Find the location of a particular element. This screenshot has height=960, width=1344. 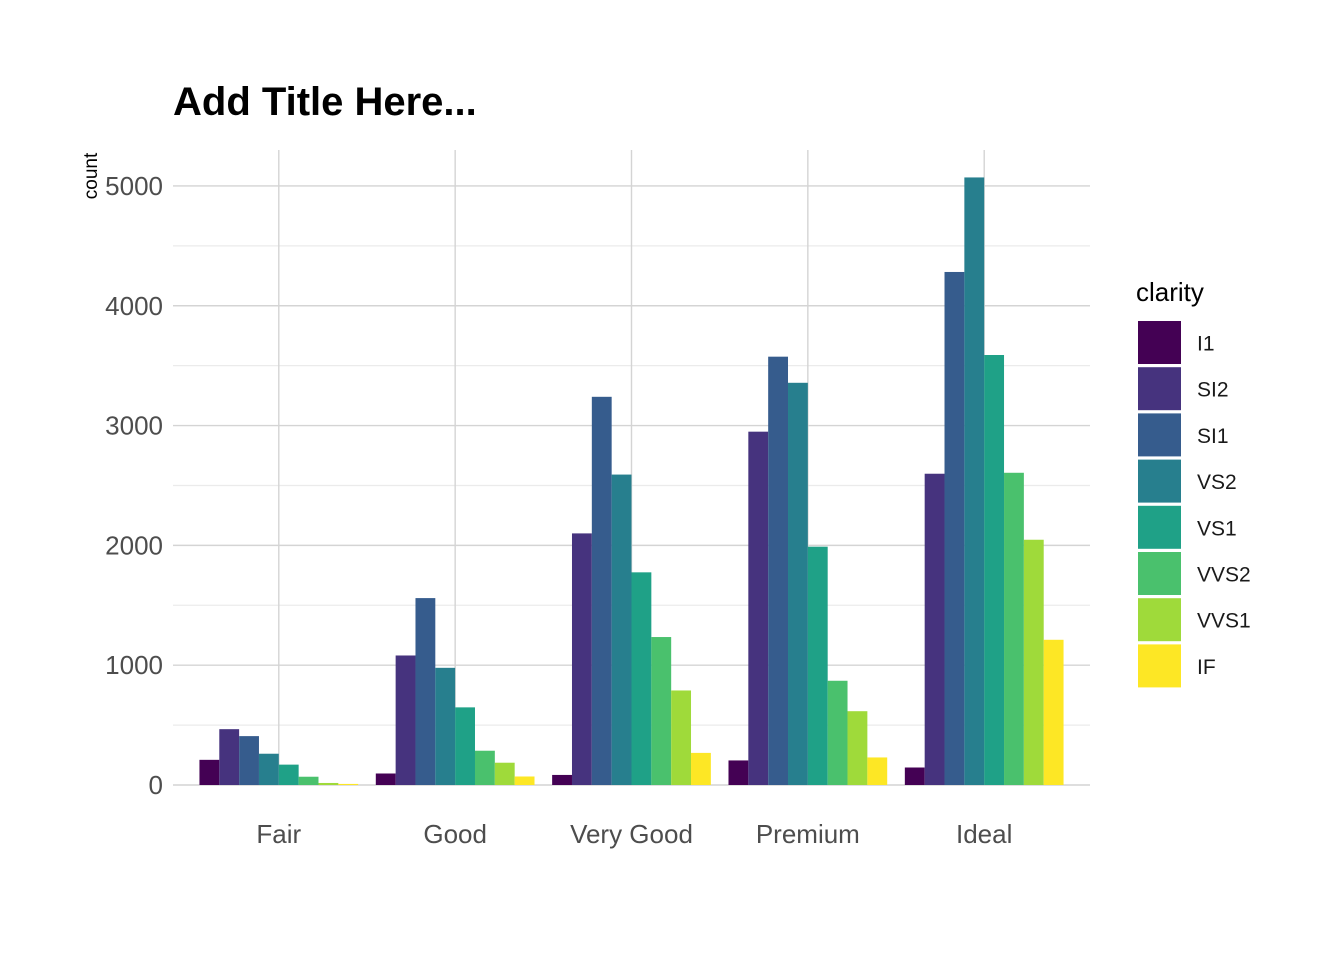

bar-vvs2-good is located at coordinates (484, 767).